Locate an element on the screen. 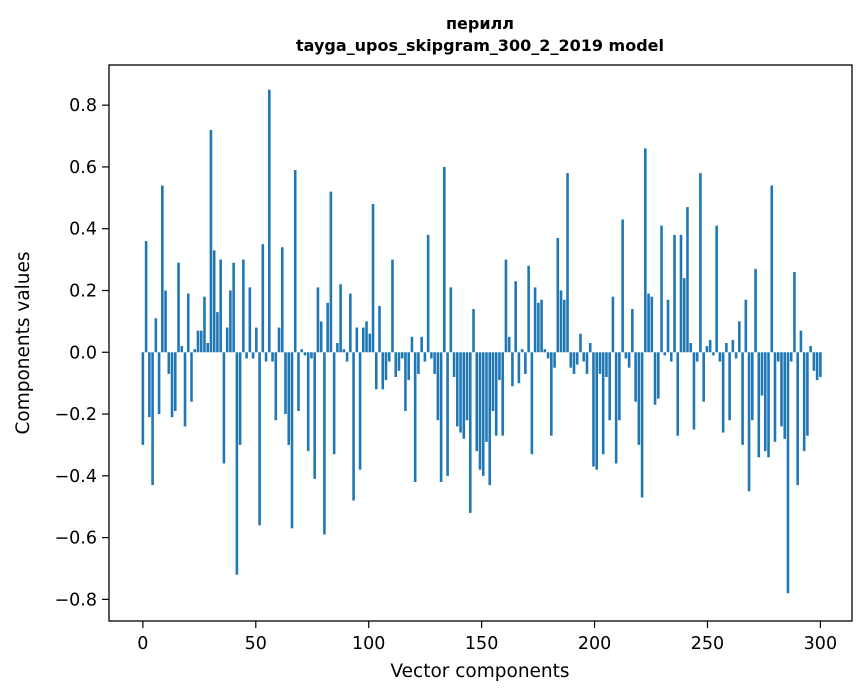 The height and width of the screenshot is (696, 867). y-tick-label: 0.0 is located at coordinates (83, 353).